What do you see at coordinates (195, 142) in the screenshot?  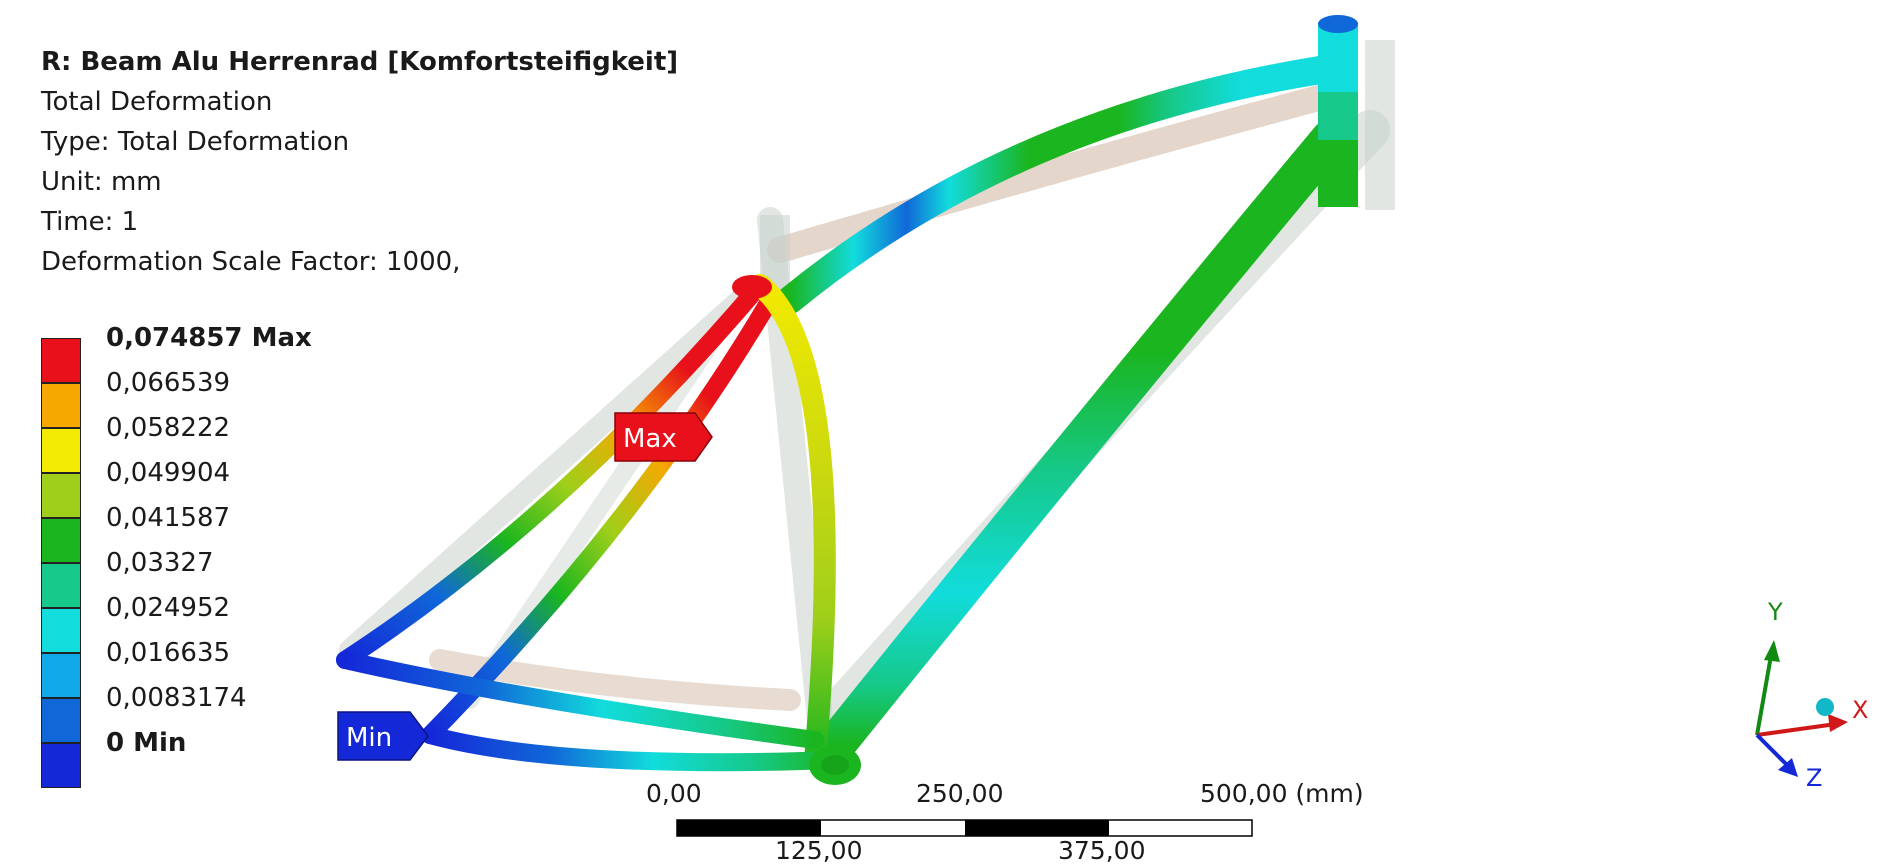 I see `result-line-2: Type: Total Deformation` at bounding box center [195, 142].